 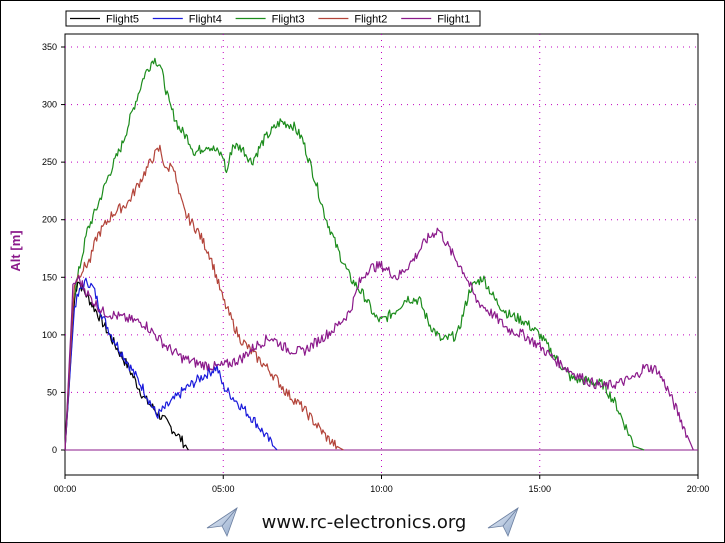 I want to click on legend-label: Flight3, so click(x=288, y=20).